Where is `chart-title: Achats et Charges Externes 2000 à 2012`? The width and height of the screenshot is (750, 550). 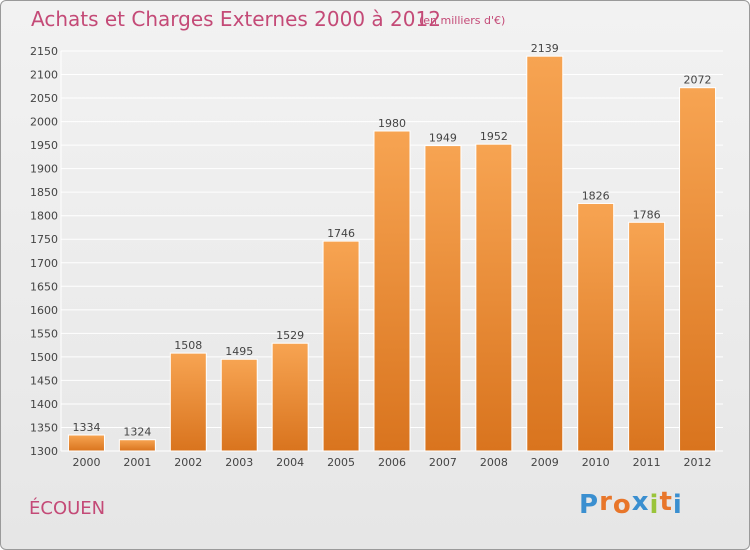 chart-title: Achats et Charges Externes 2000 à 2012 is located at coordinates (236, 19).